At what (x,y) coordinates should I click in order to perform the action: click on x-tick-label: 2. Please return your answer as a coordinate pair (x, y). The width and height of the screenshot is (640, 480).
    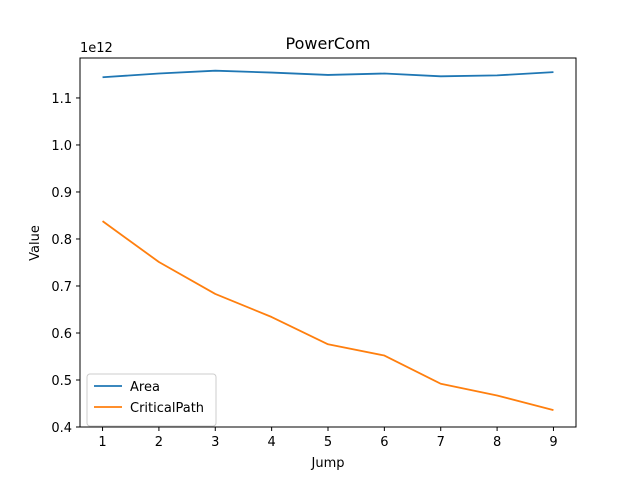
    Looking at the image, I should click on (159, 442).